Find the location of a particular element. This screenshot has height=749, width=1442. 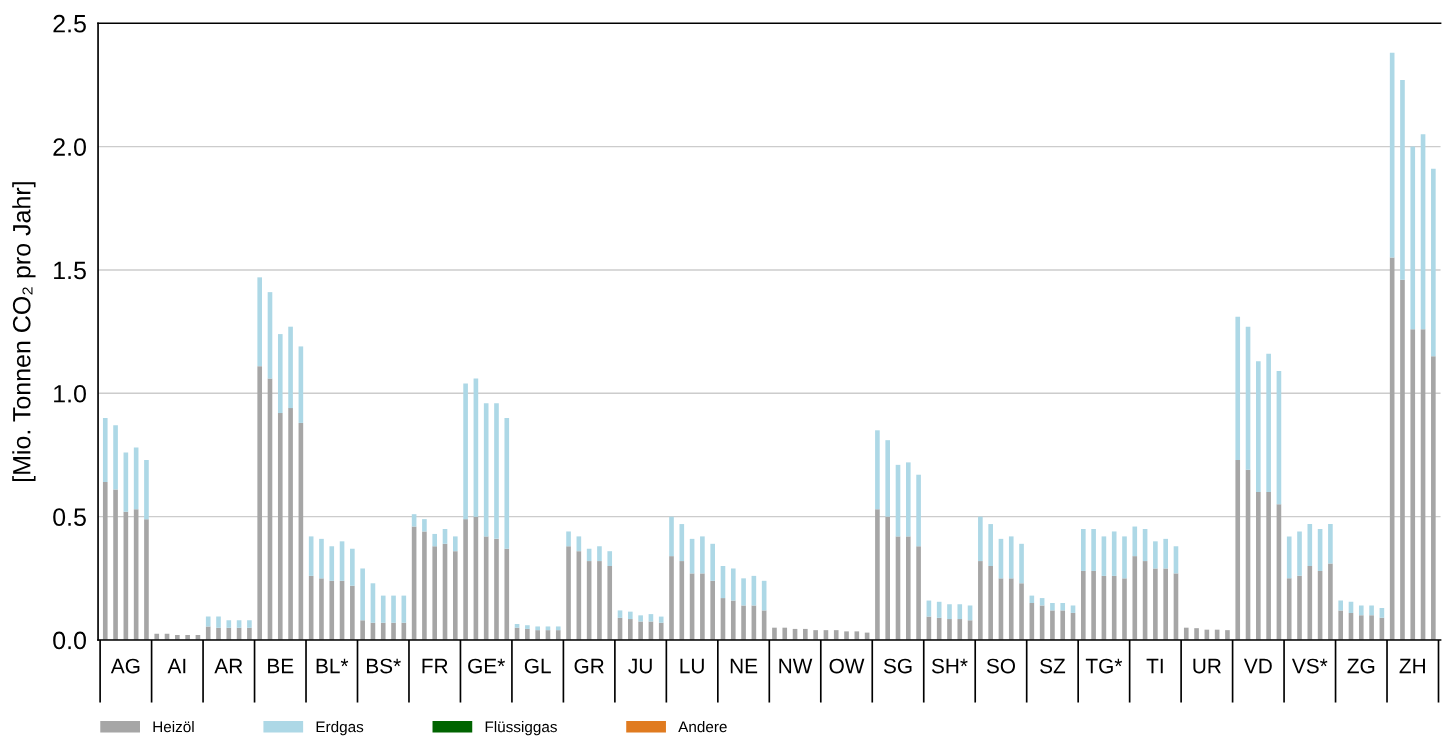

legend-label: Heizöl is located at coordinates (173, 727).